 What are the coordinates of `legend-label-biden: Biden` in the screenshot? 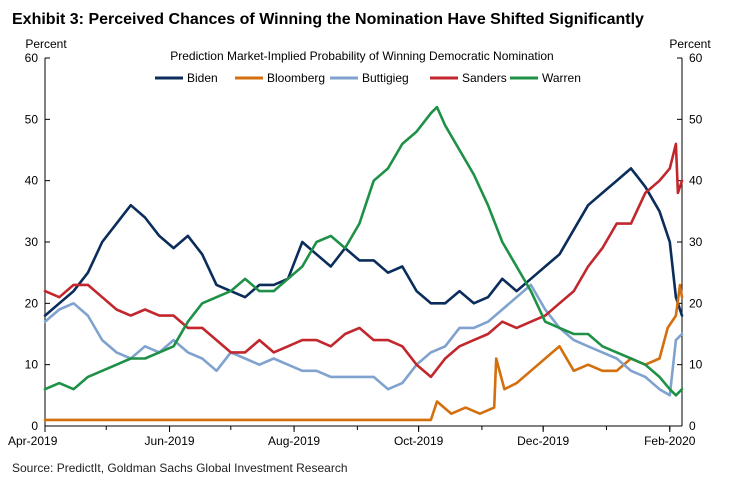 It's located at (202, 78).